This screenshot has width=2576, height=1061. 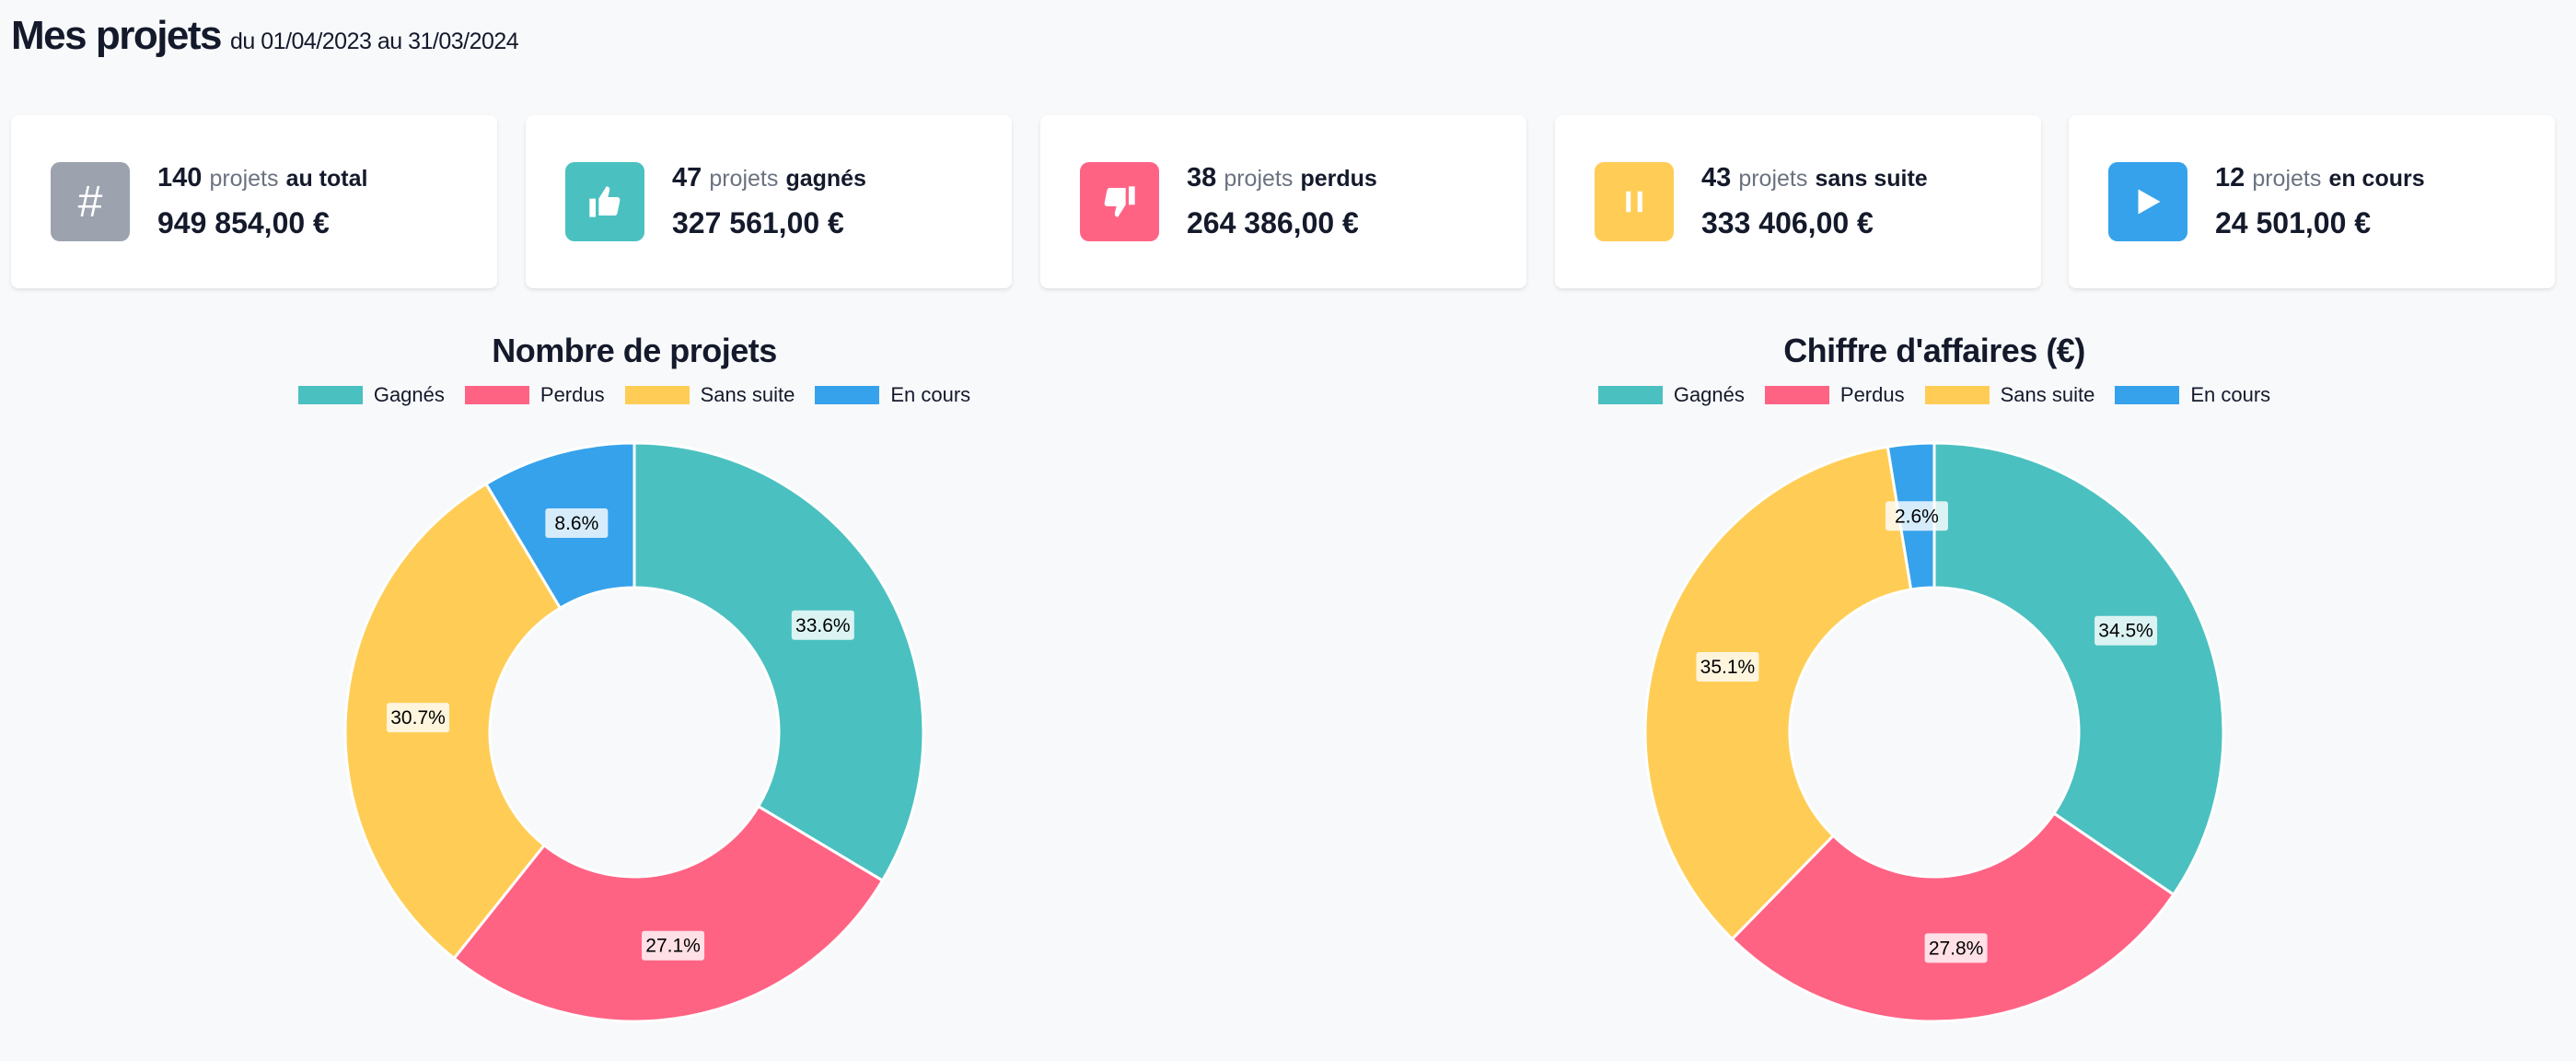 I want to click on stat-status: perdus, so click(x=1338, y=179).